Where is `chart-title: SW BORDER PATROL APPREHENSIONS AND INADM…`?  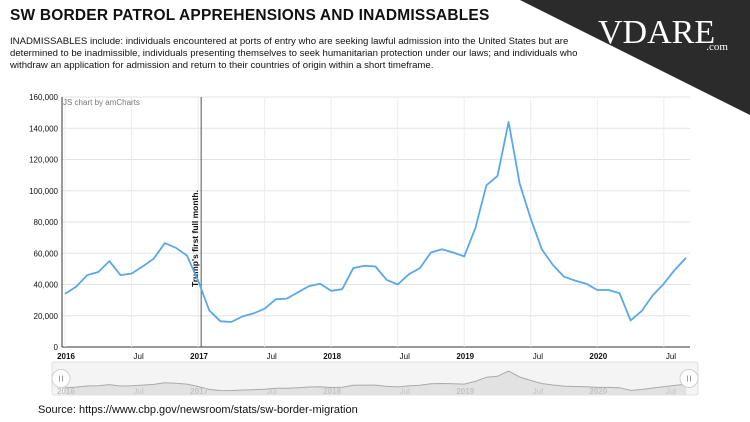
chart-title: SW BORDER PATROL APPREHENSIONS AND INADM… is located at coordinates (250, 15).